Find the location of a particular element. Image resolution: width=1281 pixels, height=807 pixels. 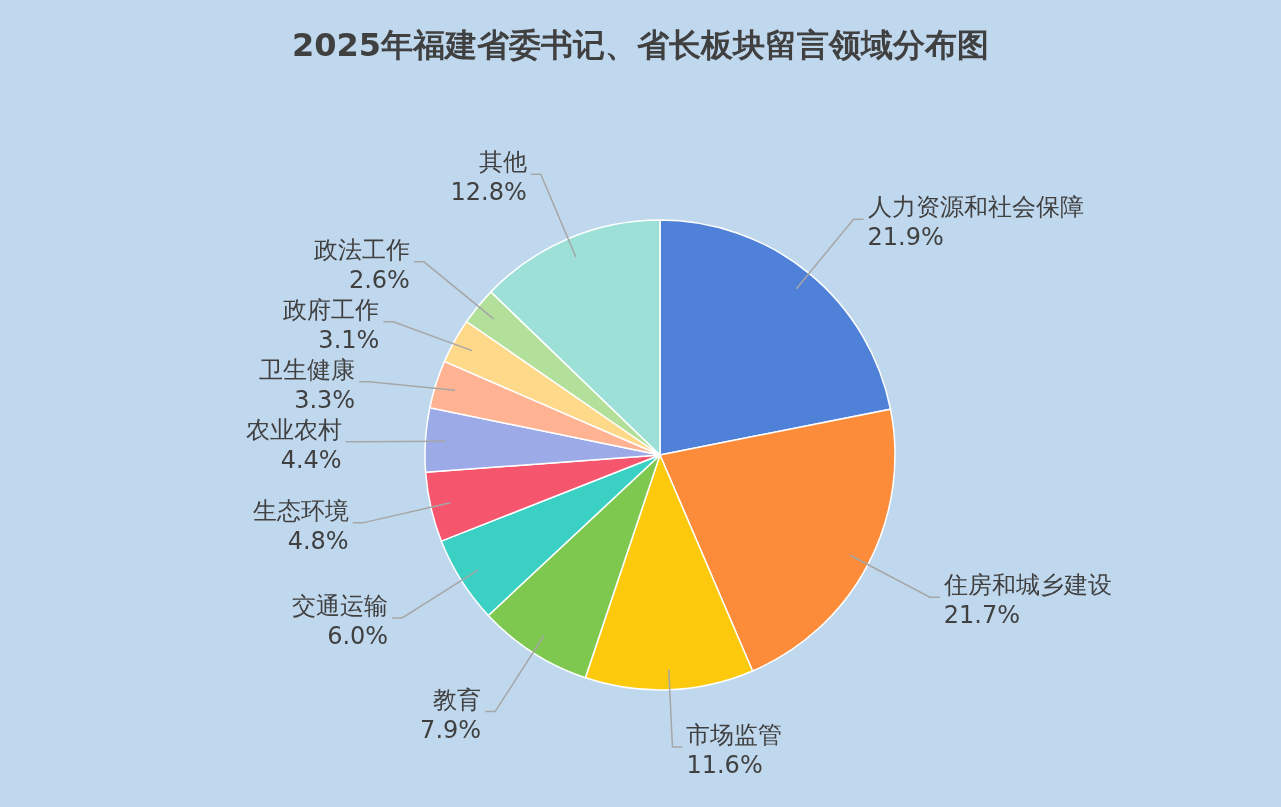

slice-label: 农业农村 is located at coordinates (293, 429).